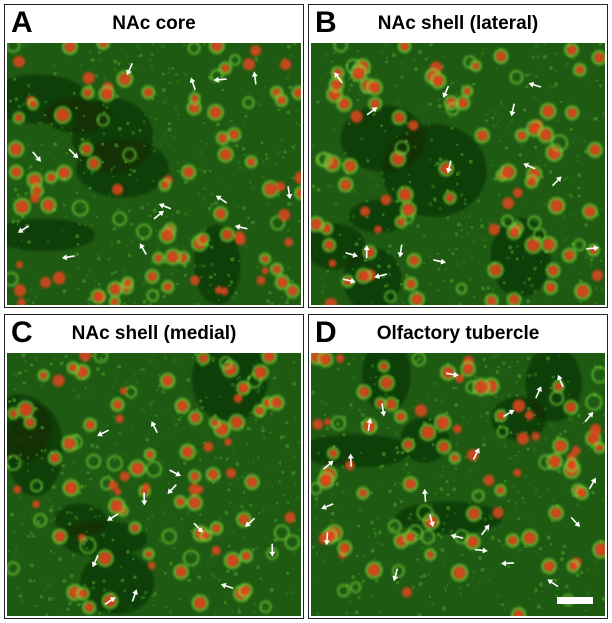 Image resolution: width=612 pixels, height=623 pixels. Describe the element at coordinates (326, 22) in the screenshot. I see `panel-b-letter: B` at that location.